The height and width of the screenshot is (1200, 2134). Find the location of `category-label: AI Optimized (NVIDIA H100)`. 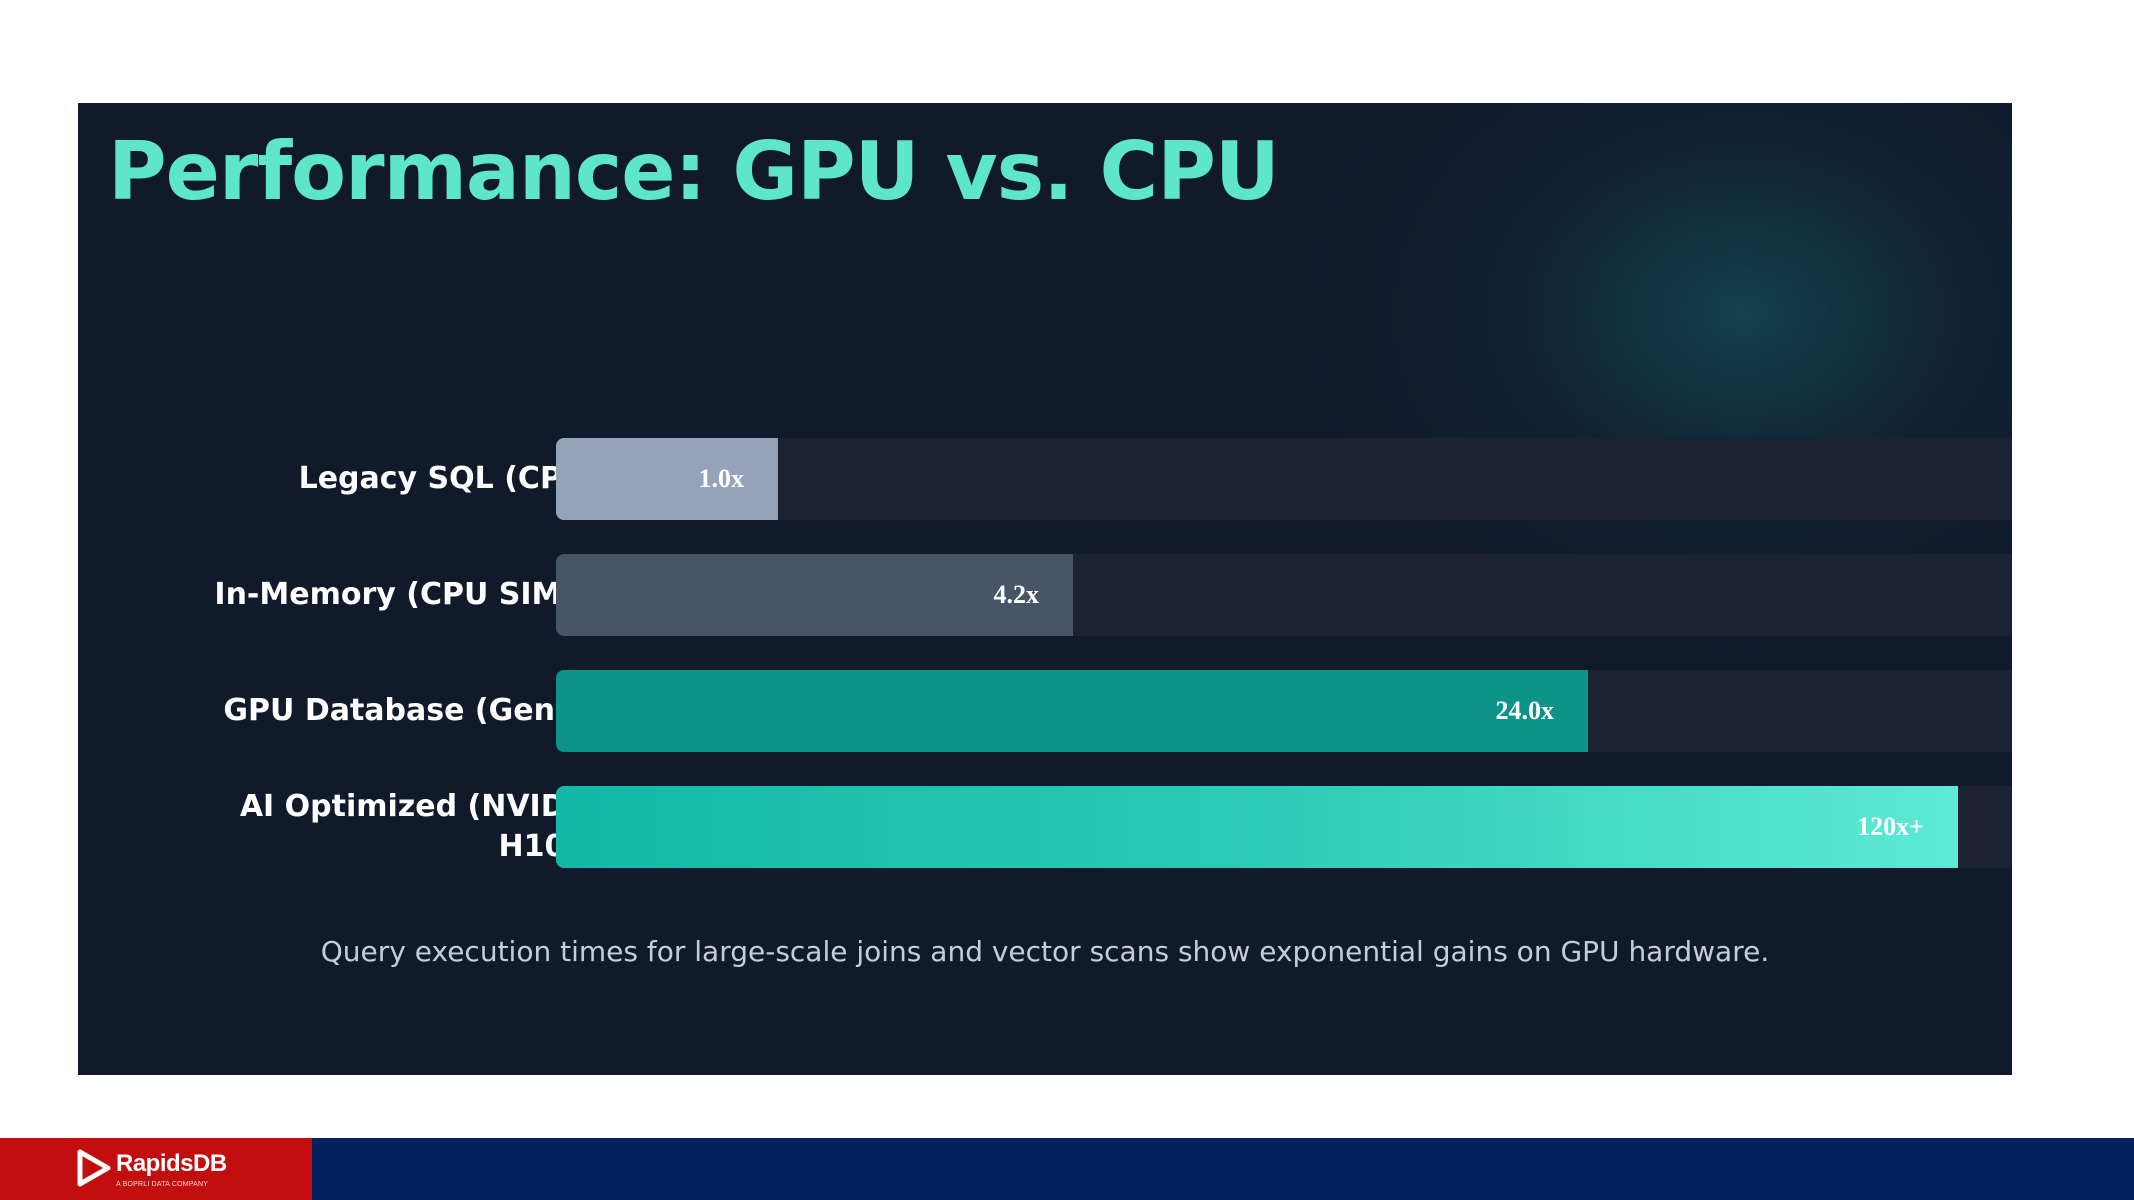

category-label: AI Optimized (NVIDIA H100) is located at coordinates (419, 826).